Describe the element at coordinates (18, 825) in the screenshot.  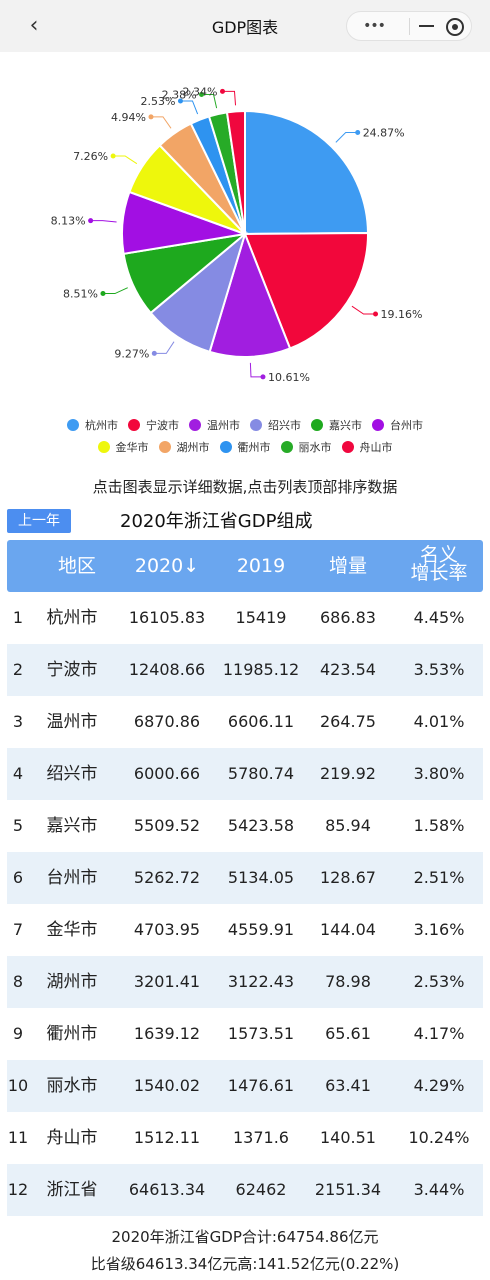
I see `row-rank: 5` at that location.